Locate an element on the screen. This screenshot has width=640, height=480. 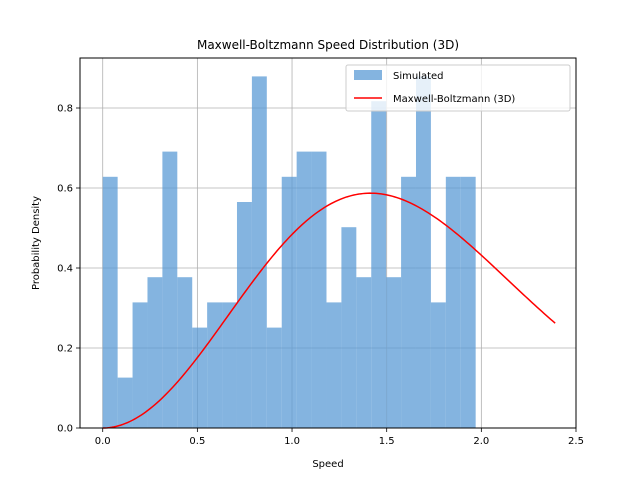
y-tick-label: 0.4 is located at coordinates (65, 269).